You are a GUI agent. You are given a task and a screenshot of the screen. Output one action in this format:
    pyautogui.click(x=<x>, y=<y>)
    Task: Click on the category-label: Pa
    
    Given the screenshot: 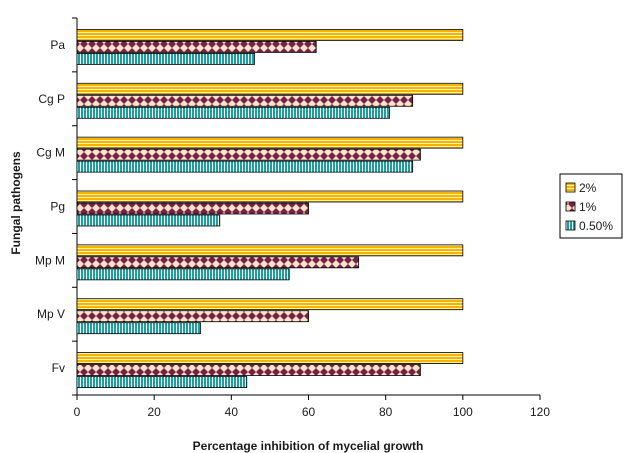 What is the action you would take?
    pyautogui.click(x=57, y=45)
    